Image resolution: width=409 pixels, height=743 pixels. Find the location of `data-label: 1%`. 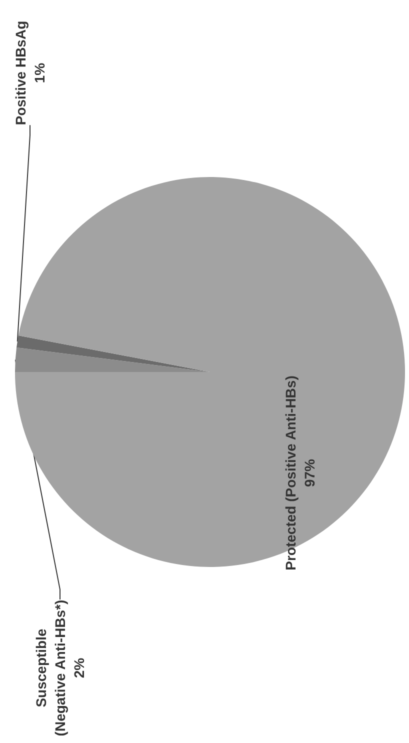

data-label: 1% is located at coordinates (40, 73).